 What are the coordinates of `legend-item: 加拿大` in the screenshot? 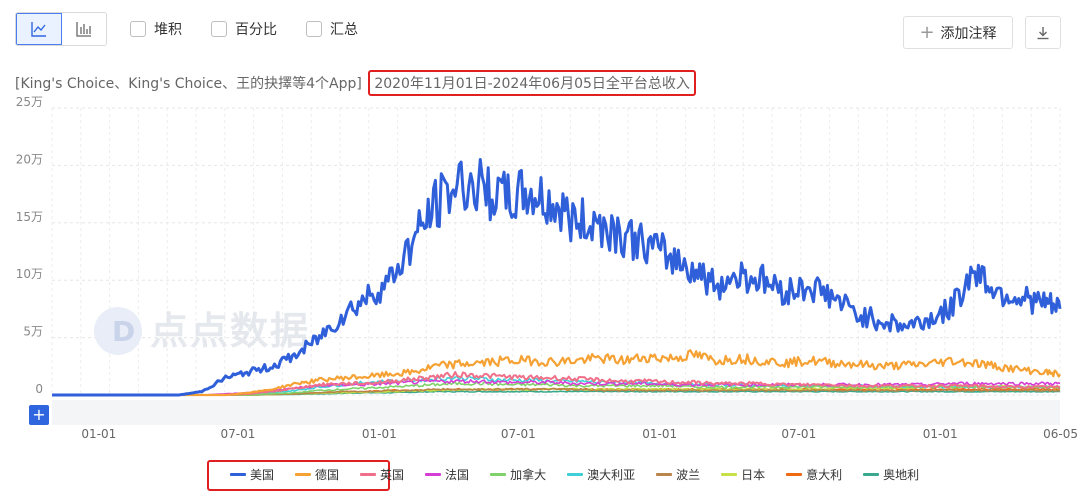 It's located at (518, 474).